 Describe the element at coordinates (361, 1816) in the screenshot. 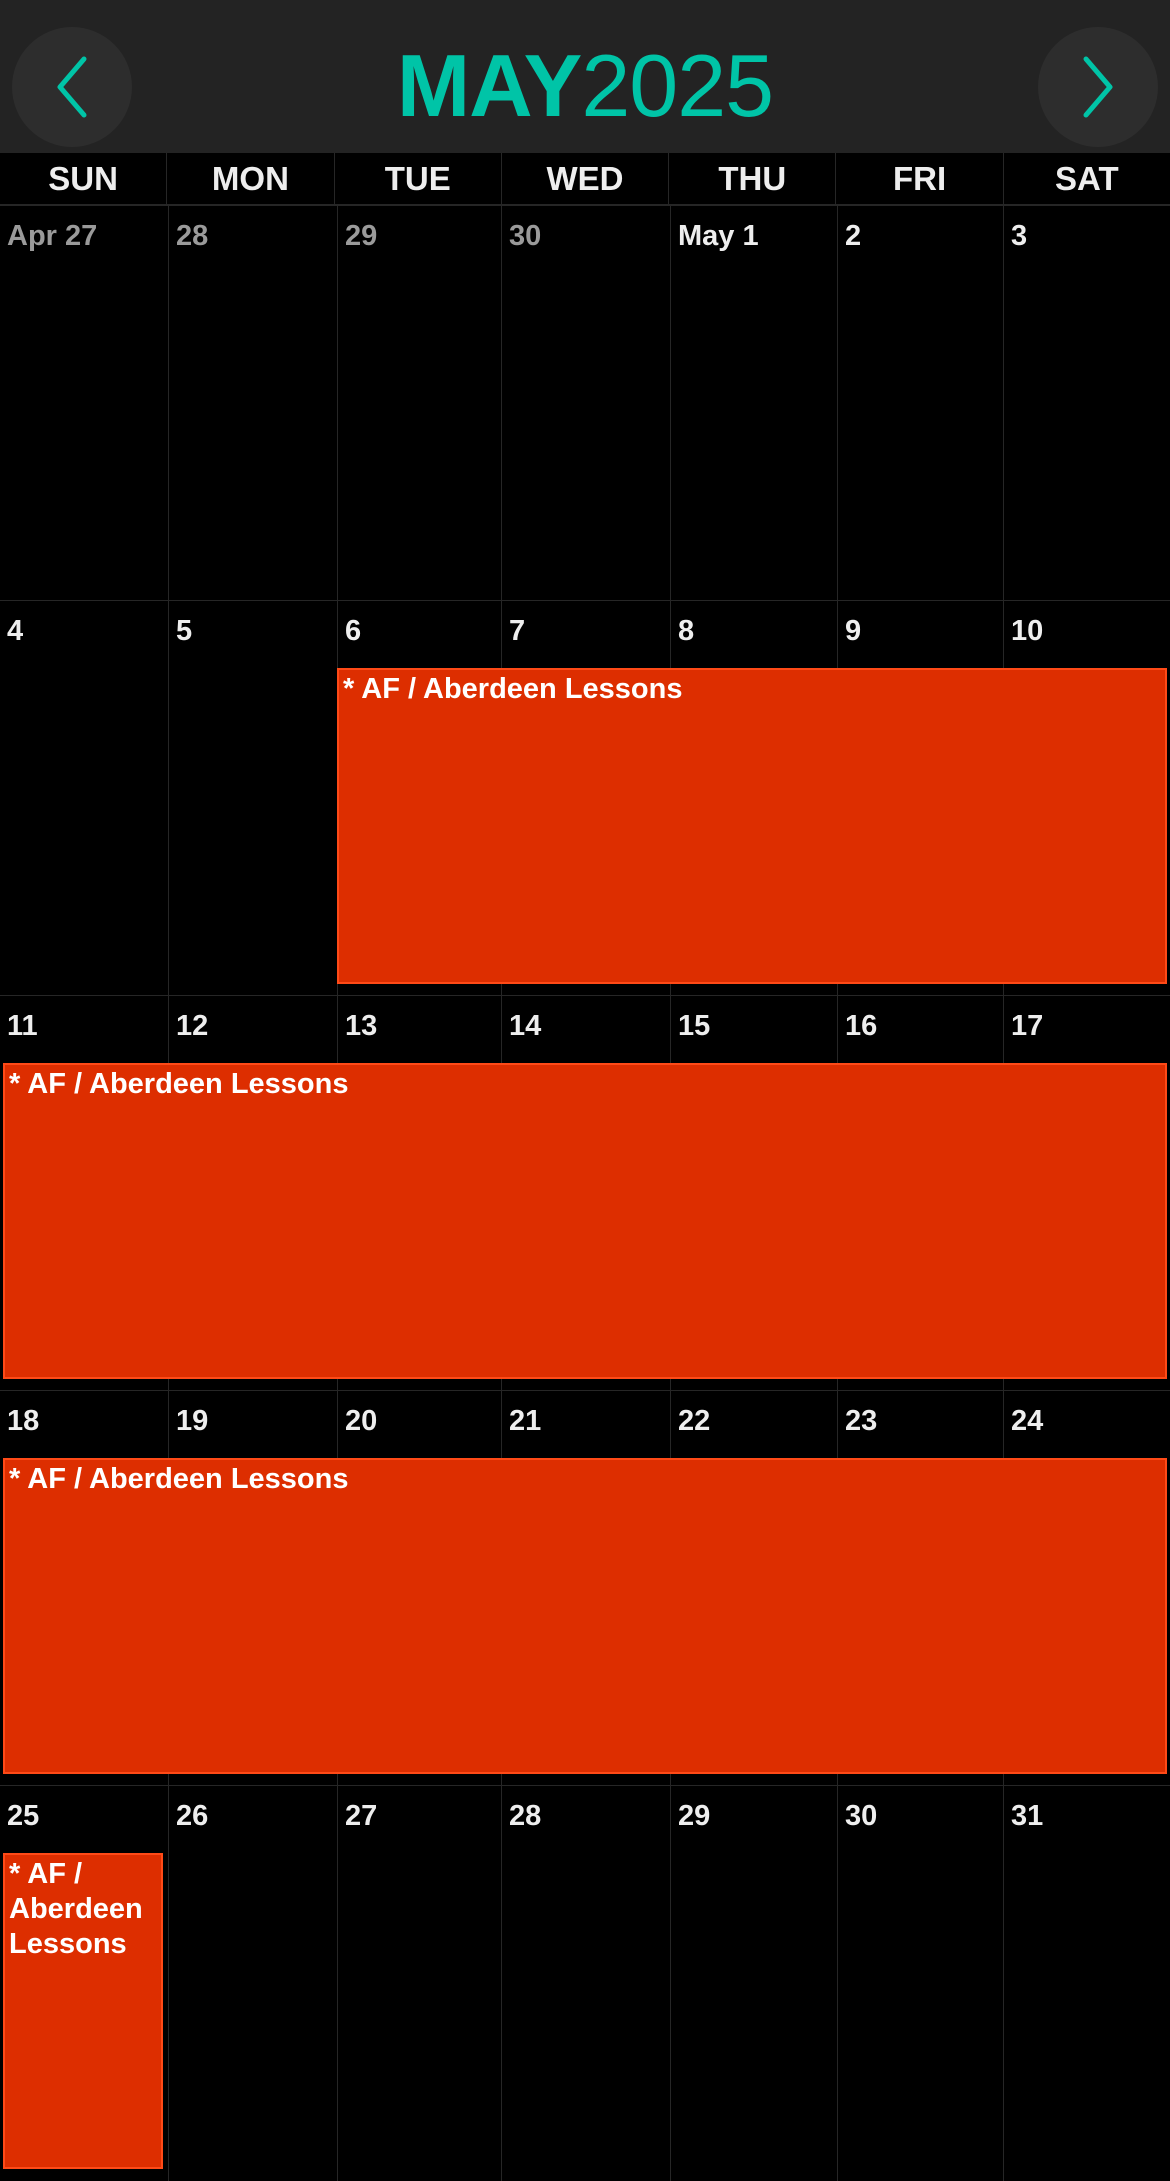

I see `day-number: 27` at that location.